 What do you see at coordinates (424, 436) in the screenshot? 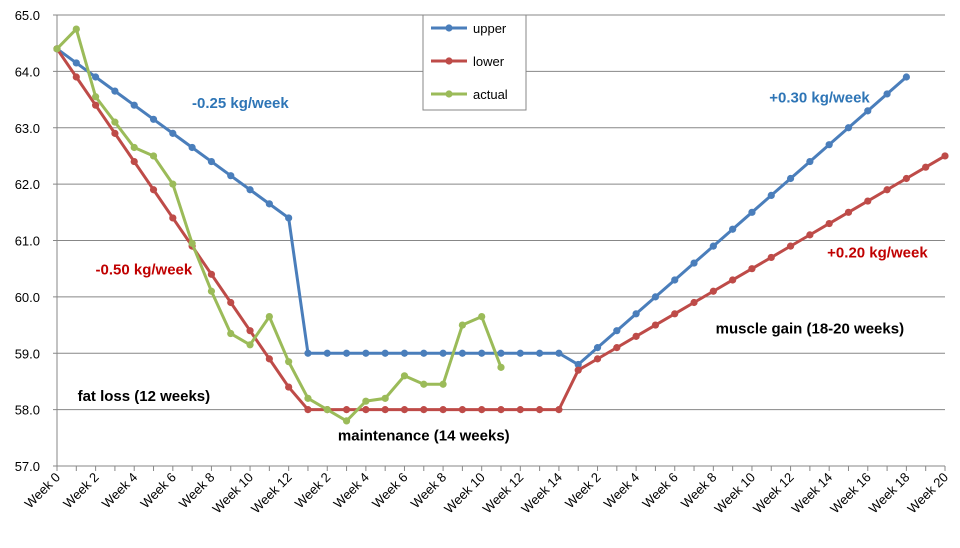
I see `annotation-label: maintenance (14 weeks)` at bounding box center [424, 436].